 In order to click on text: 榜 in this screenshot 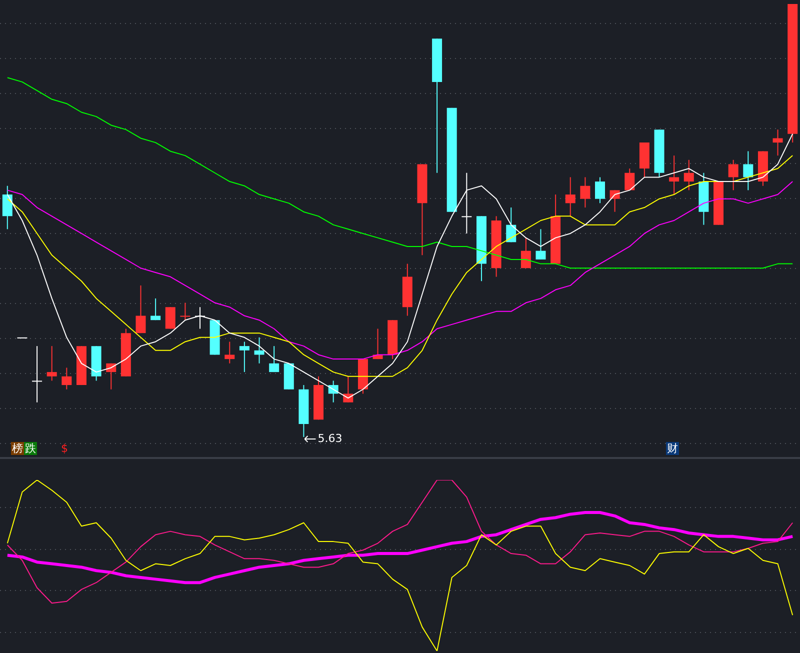, I will do `click(17, 448)`.